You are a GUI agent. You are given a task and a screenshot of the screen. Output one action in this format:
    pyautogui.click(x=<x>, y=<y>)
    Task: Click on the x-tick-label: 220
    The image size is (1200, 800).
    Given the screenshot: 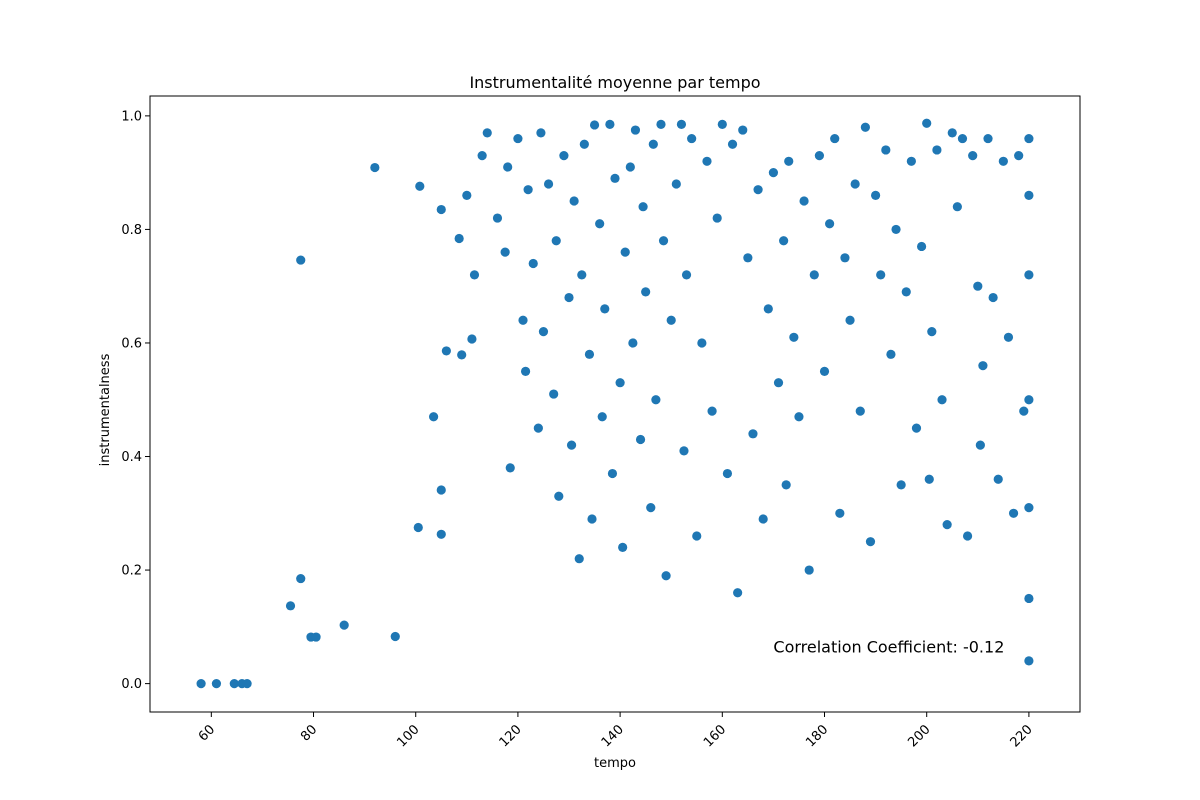 What is the action you would take?
    pyautogui.click(x=1022, y=736)
    